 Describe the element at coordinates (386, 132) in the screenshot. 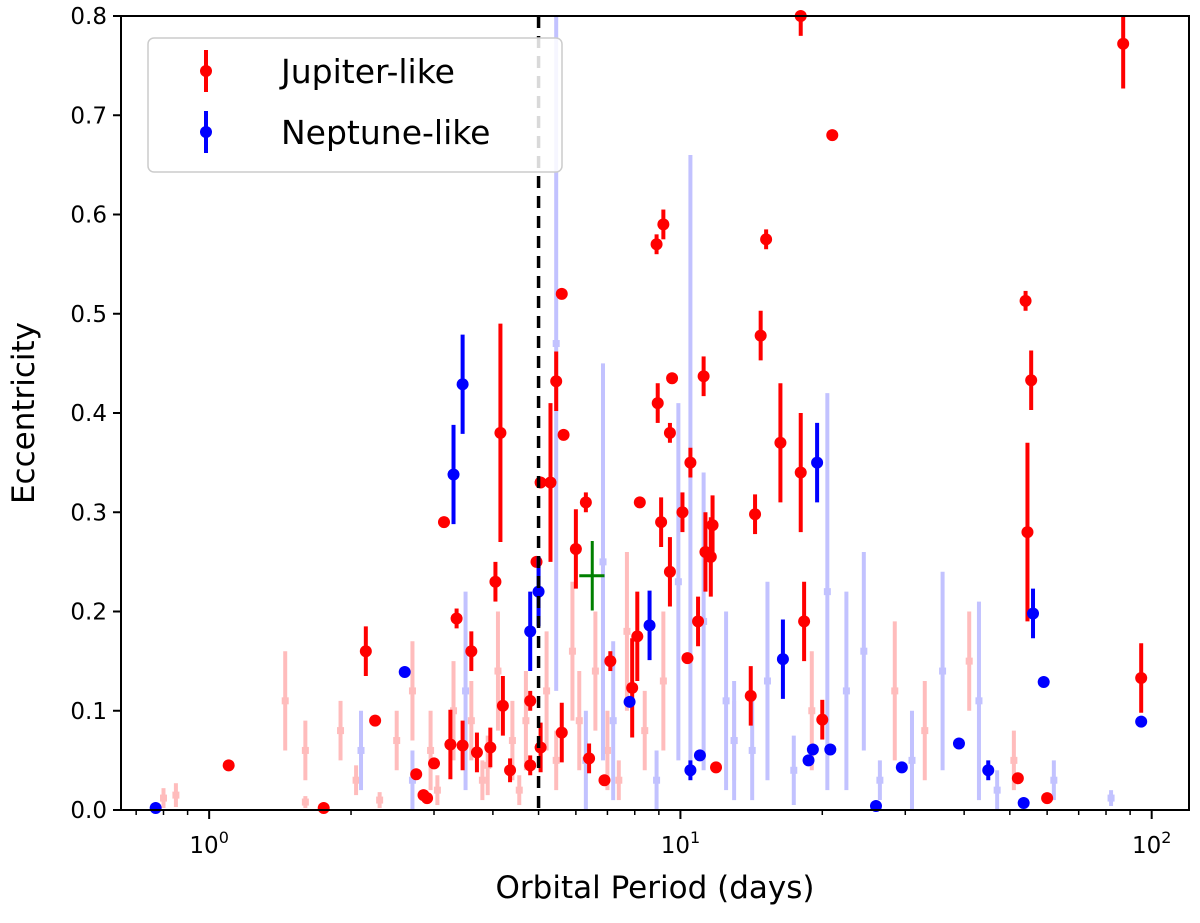

I see `legend-neptune-label: Neptune-like` at that location.